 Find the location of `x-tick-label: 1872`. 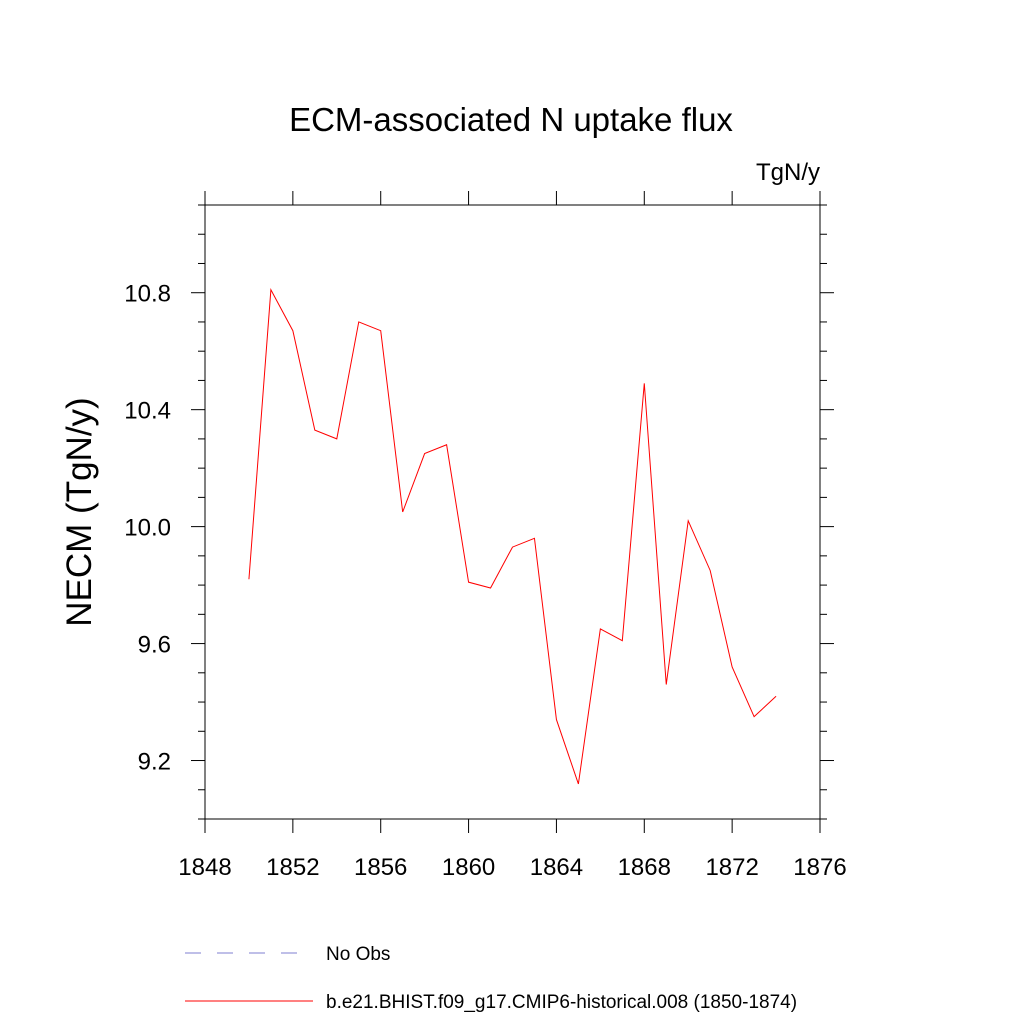

x-tick-label: 1872 is located at coordinates (731, 867).